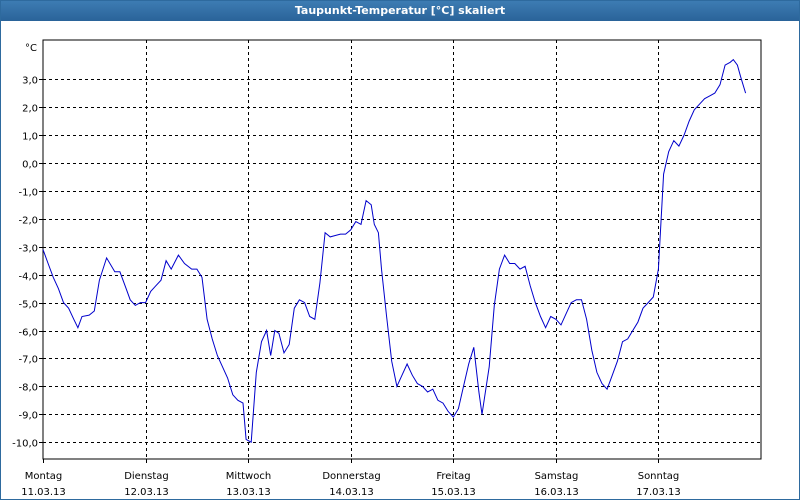  I want to click on x-tick-day: Montag, so click(43, 476).